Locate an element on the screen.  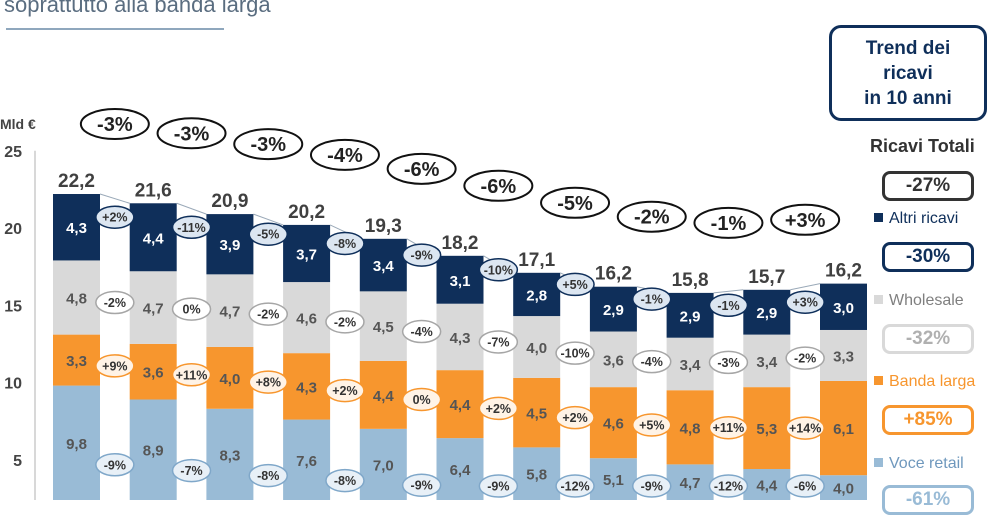
data-label: 4,6 is located at coordinates (306, 319).